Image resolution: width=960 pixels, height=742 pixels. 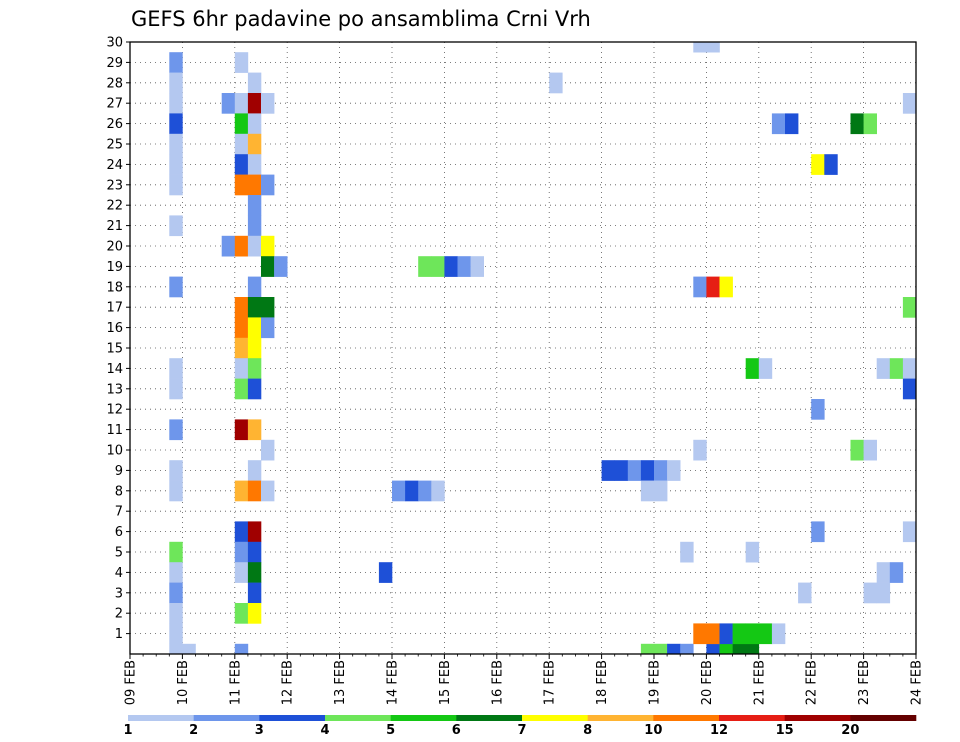 I want to click on y-tick-label: 14, so click(x=114, y=369).